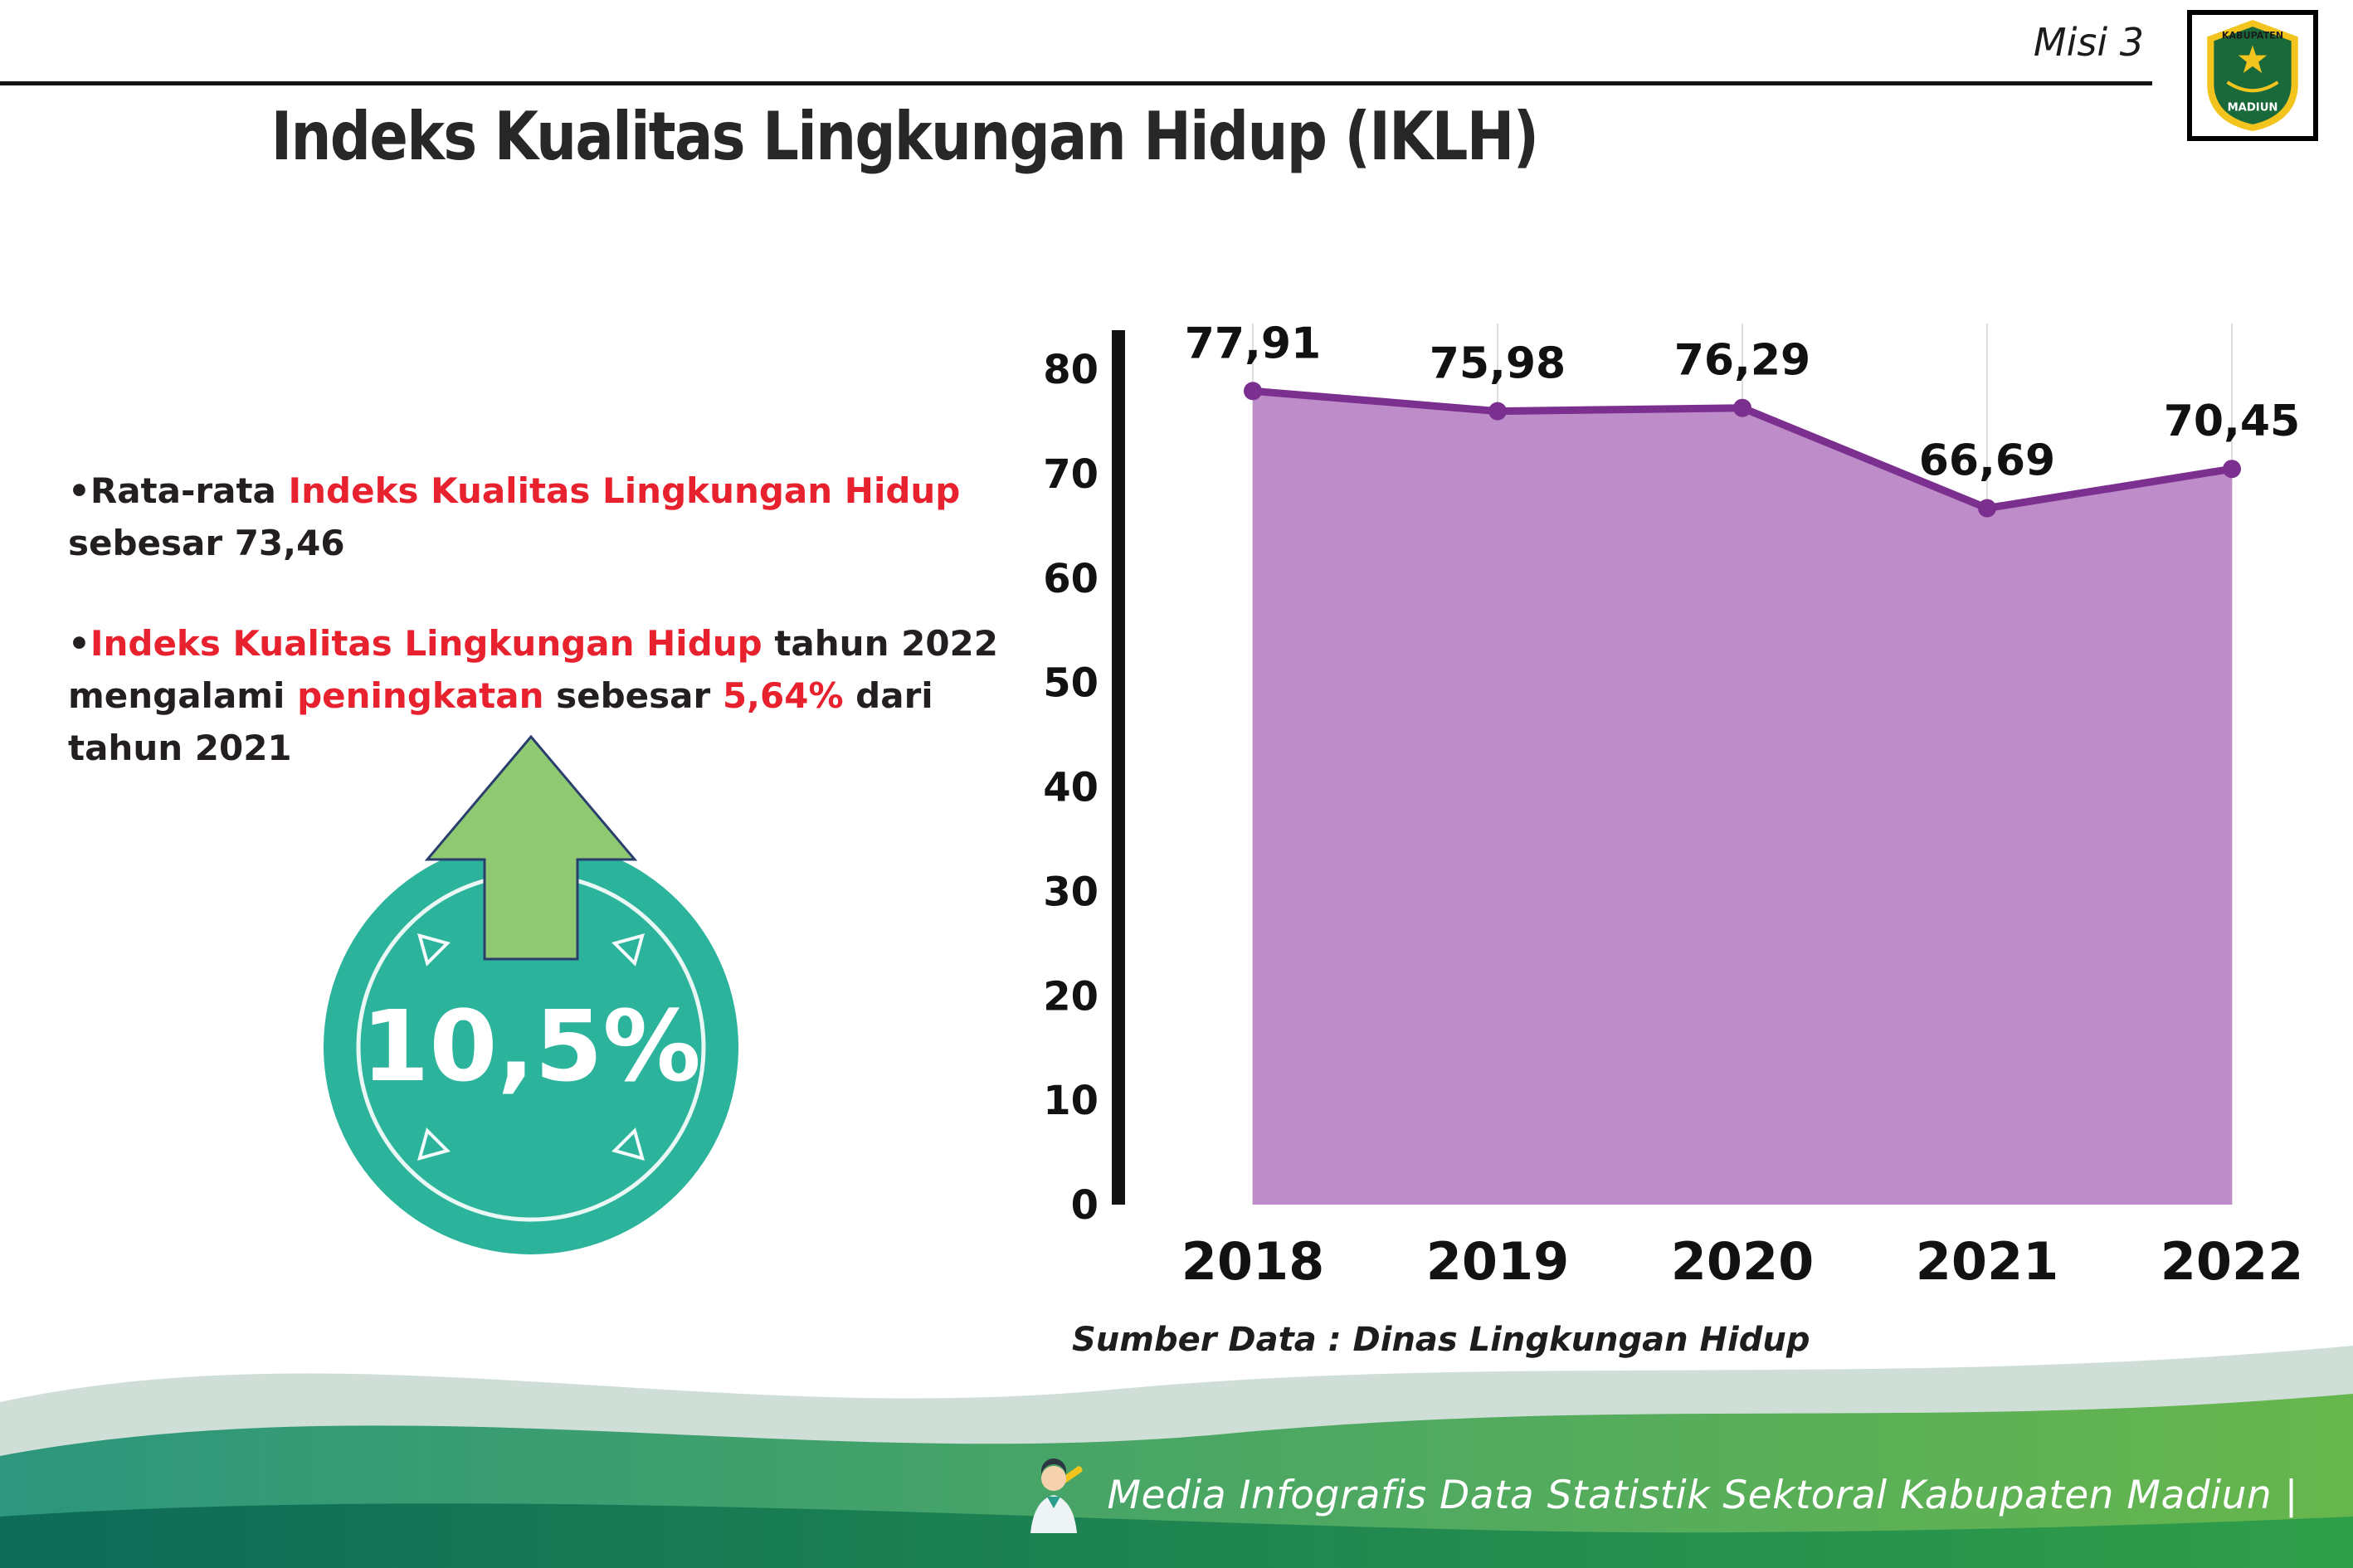 This screenshot has height=1568, width=2353. What do you see at coordinates (1176, 1535) in the screenshot?
I see `footer-wave-dark` at bounding box center [1176, 1535].